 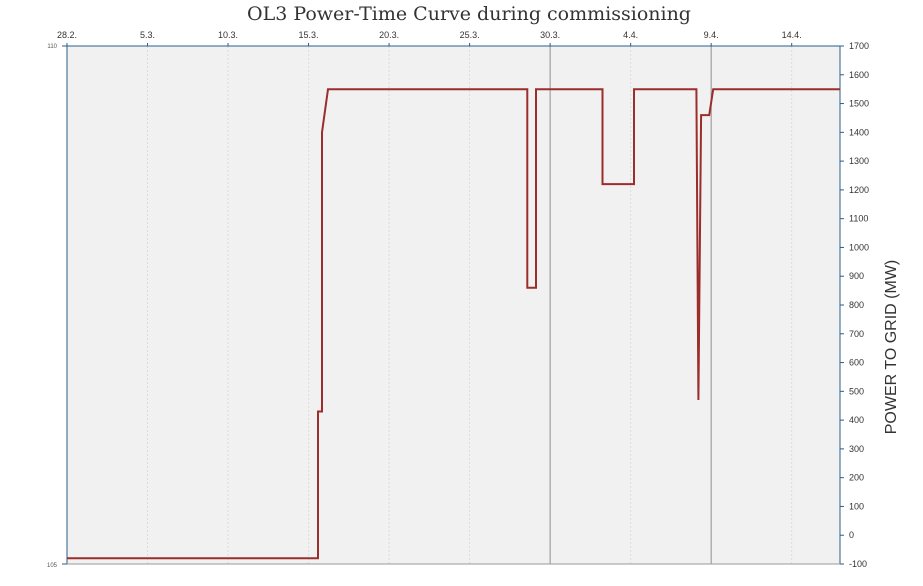 What do you see at coordinates (67, 35) in the screenshot?
I see `x-tick-label: 28.2.` at bounding box center [67, 35].